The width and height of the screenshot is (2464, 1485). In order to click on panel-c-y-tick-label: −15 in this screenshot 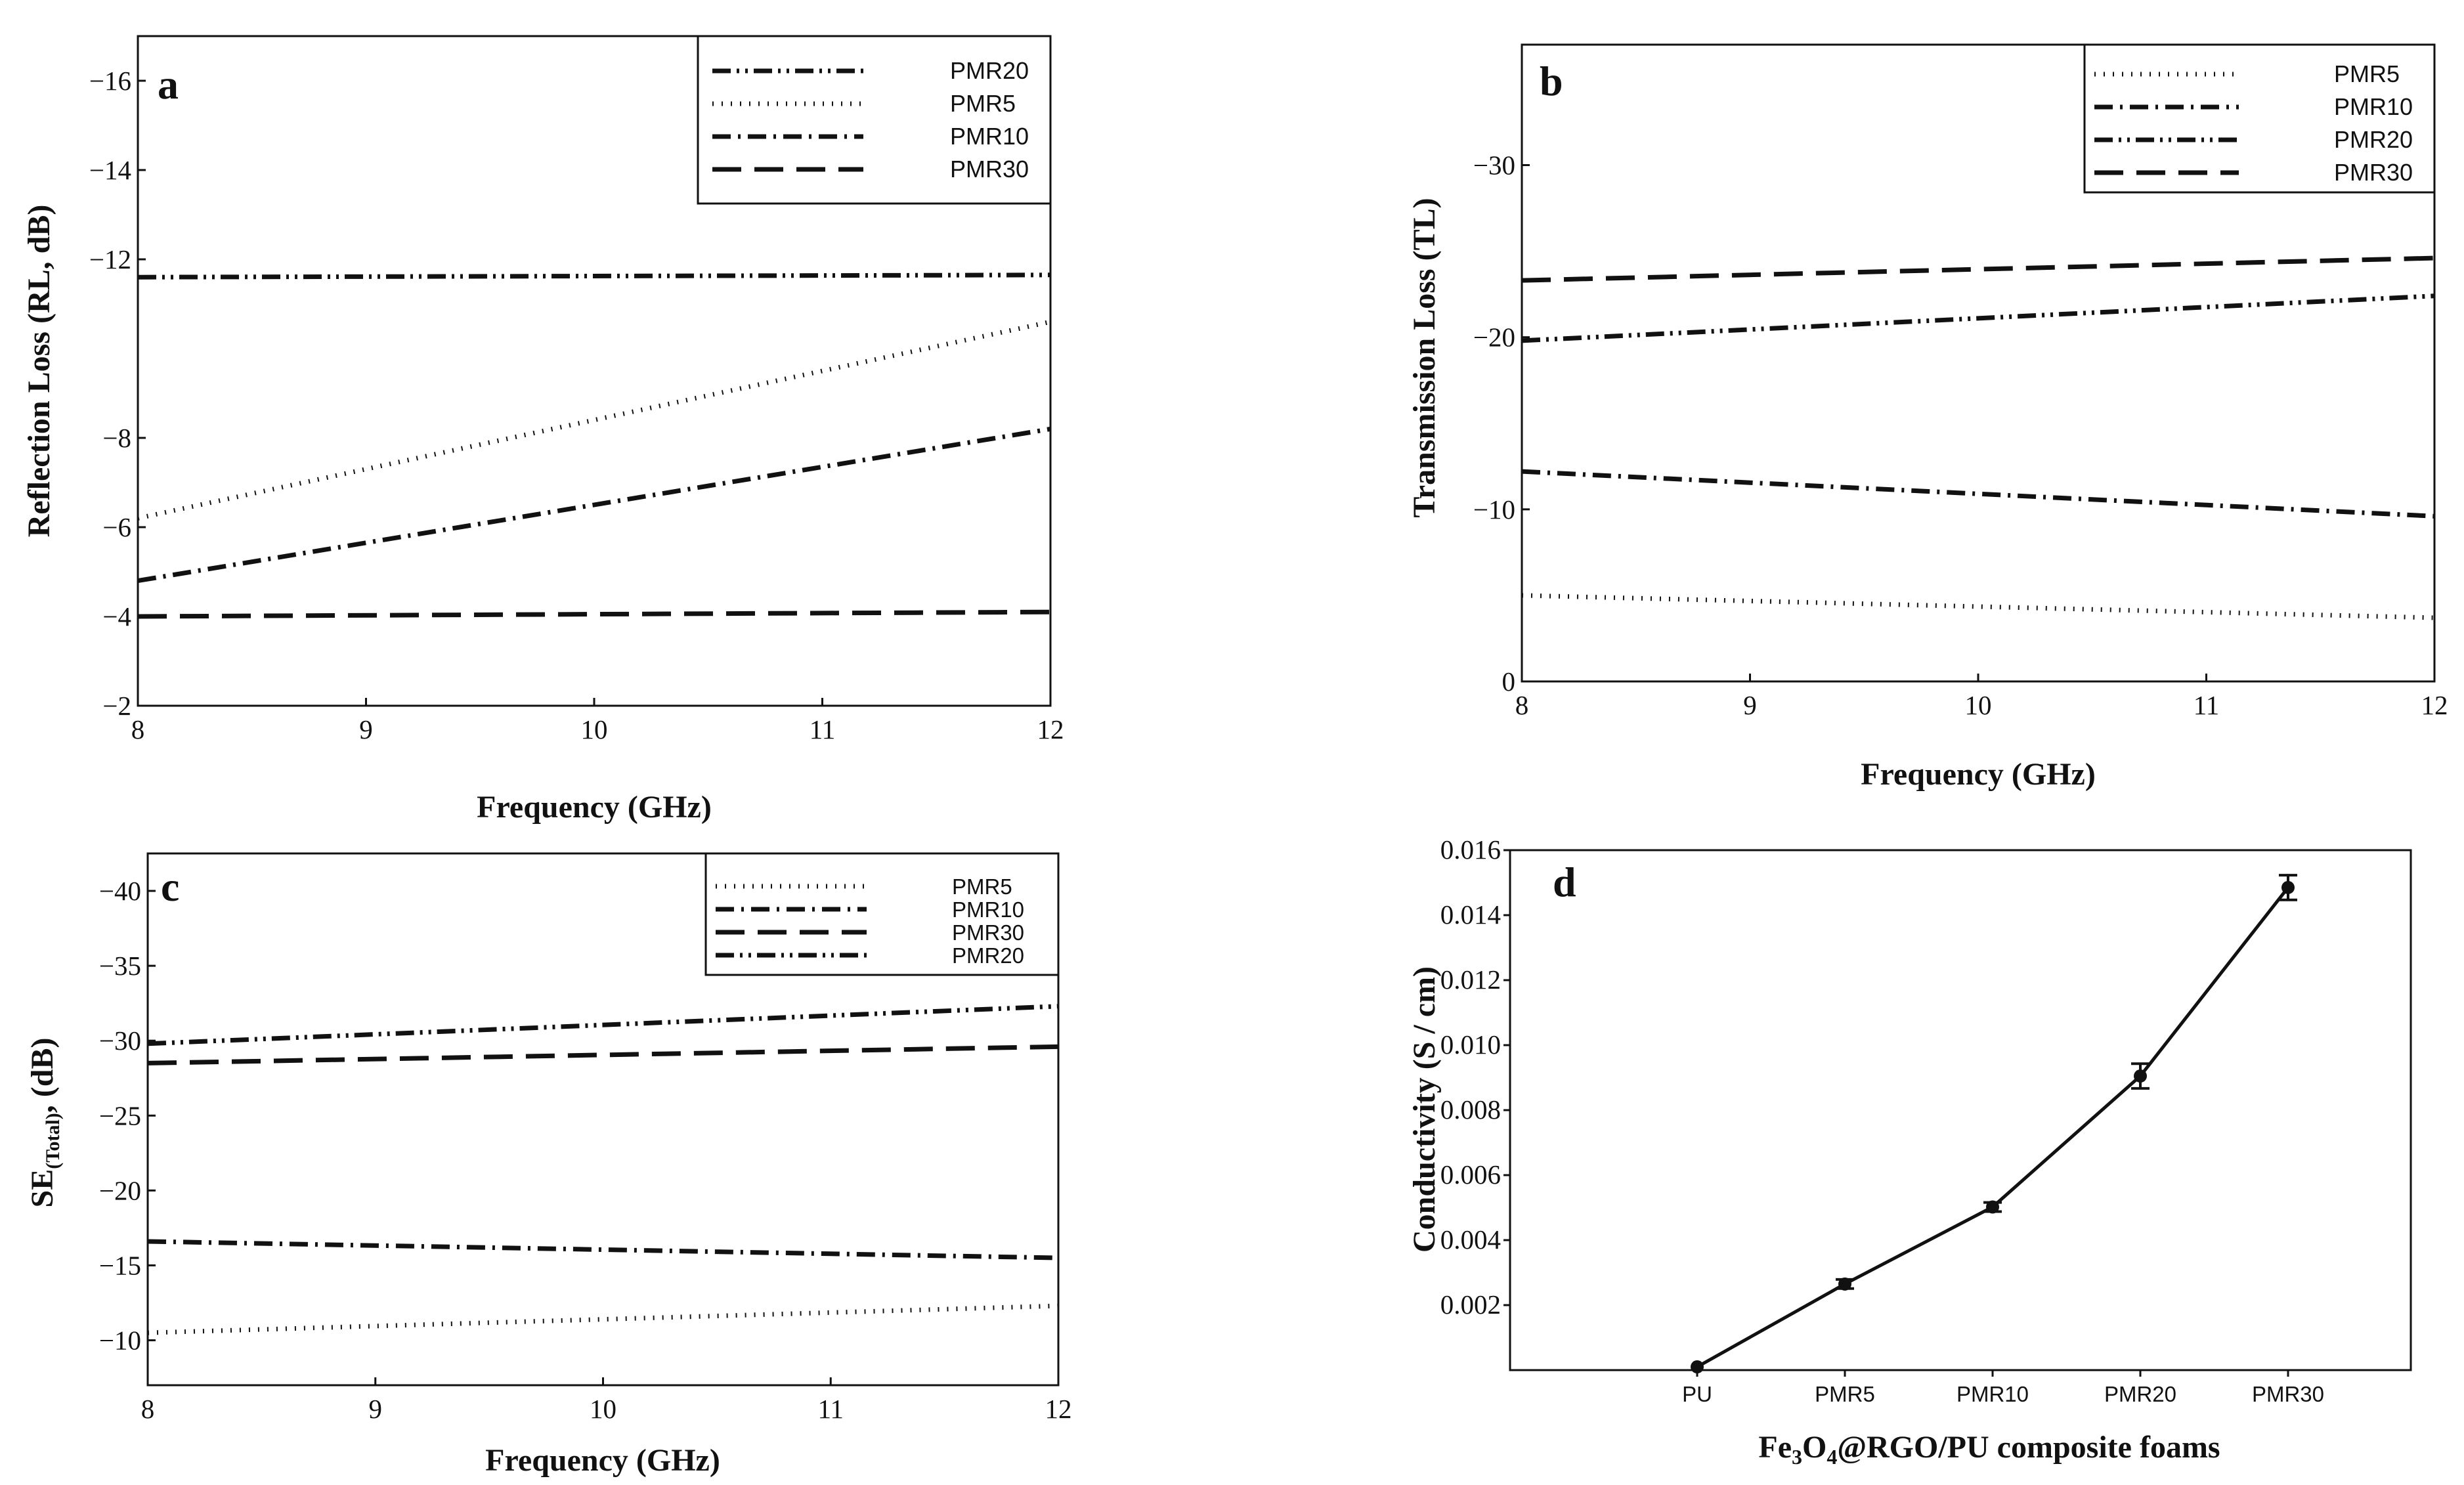, I will do `click(120, 1265)`.